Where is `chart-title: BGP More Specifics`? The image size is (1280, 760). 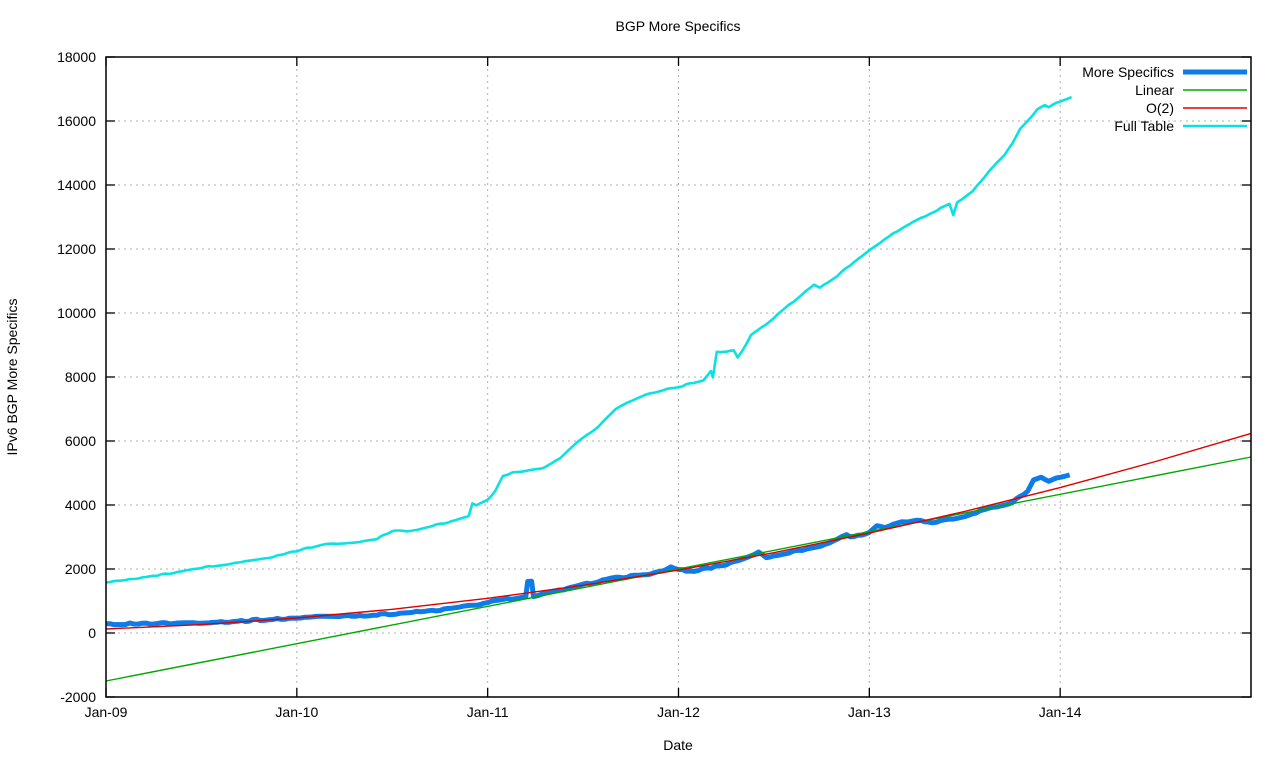 chart-title: BGP More Specifics is located at coordinates (677, 26).